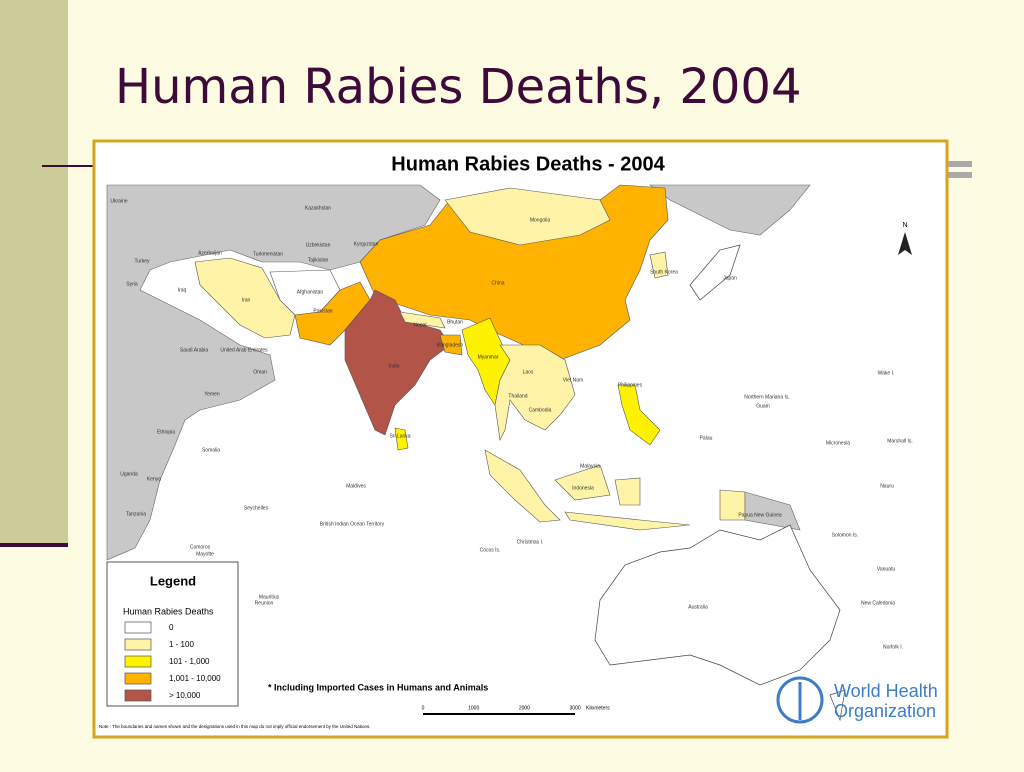 Image resolution: width=1024 pixels, height=772 pixels. What do you see at coordinates (268, 254) in the screenshot?
I see `country-label: Turkmenistan` at bounding box center [268, 254].